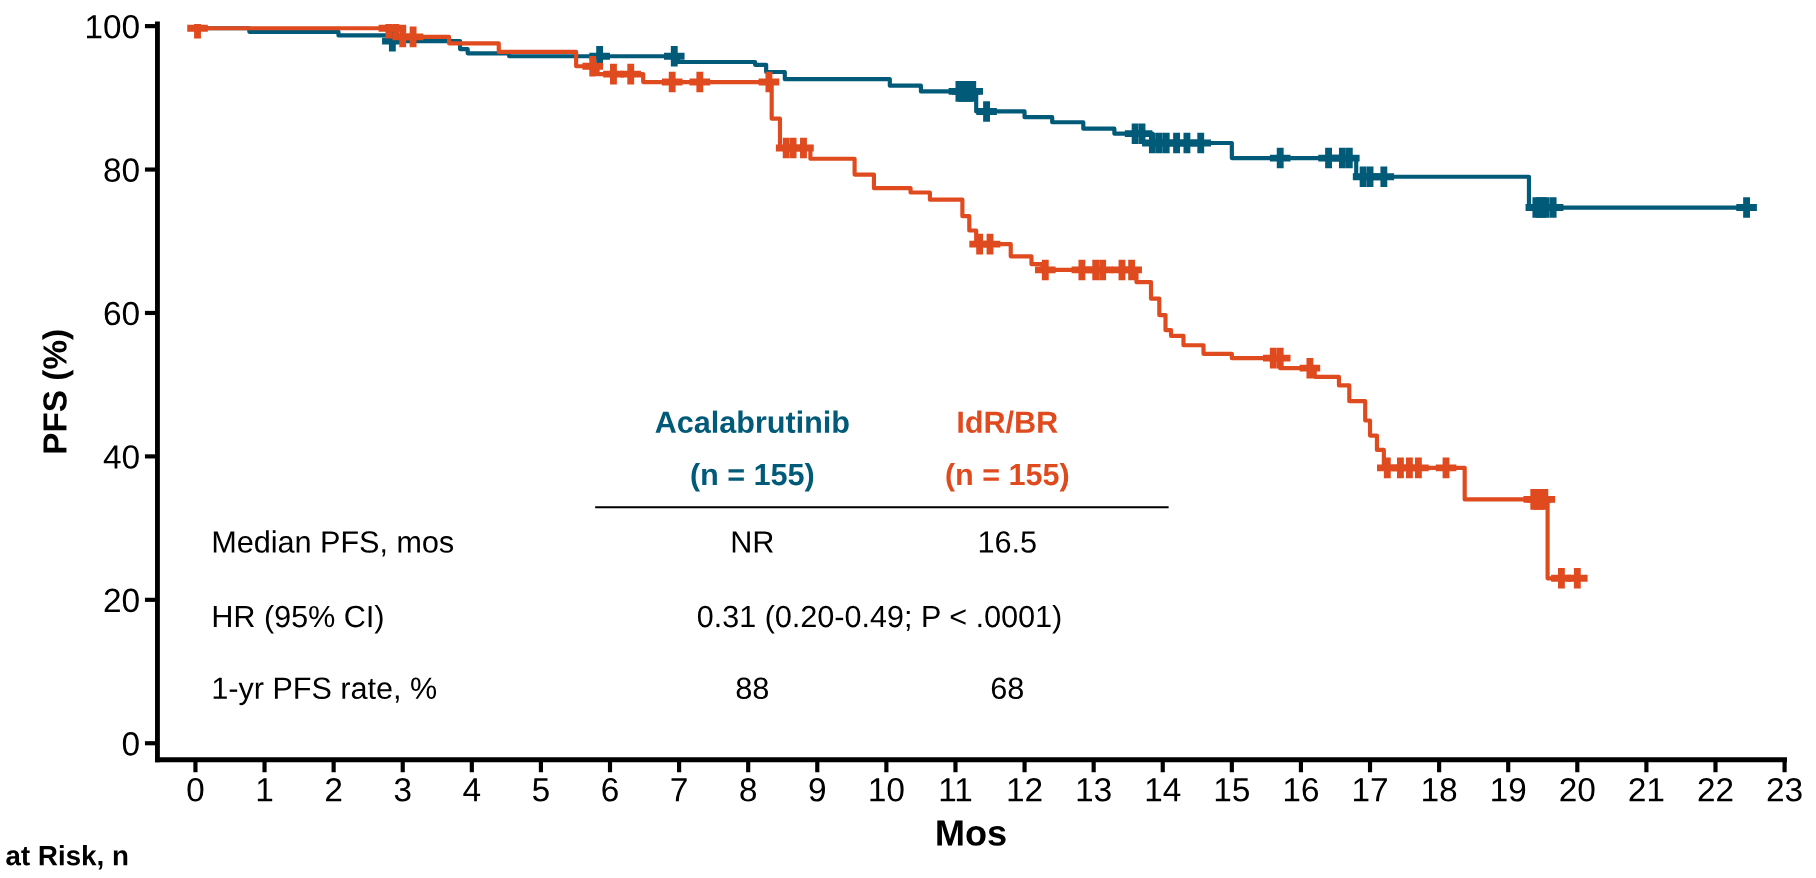 The width and height of the screenshot is (1816, 878). What do you see at coordinates (971, 833) in the screenshot?
I see `x-axis-title: Mos` at bounding box center [971, 833].